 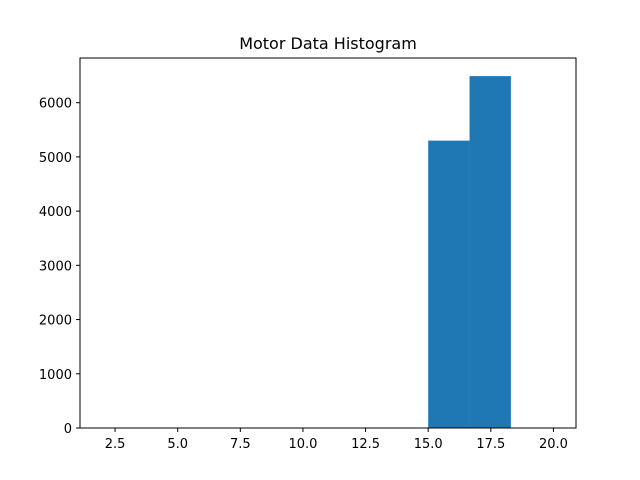 What do you see at coordinates (55, 321) in the screenshot?
I see `y-tick-label-2: 2000` at bounding box center [55, 321].